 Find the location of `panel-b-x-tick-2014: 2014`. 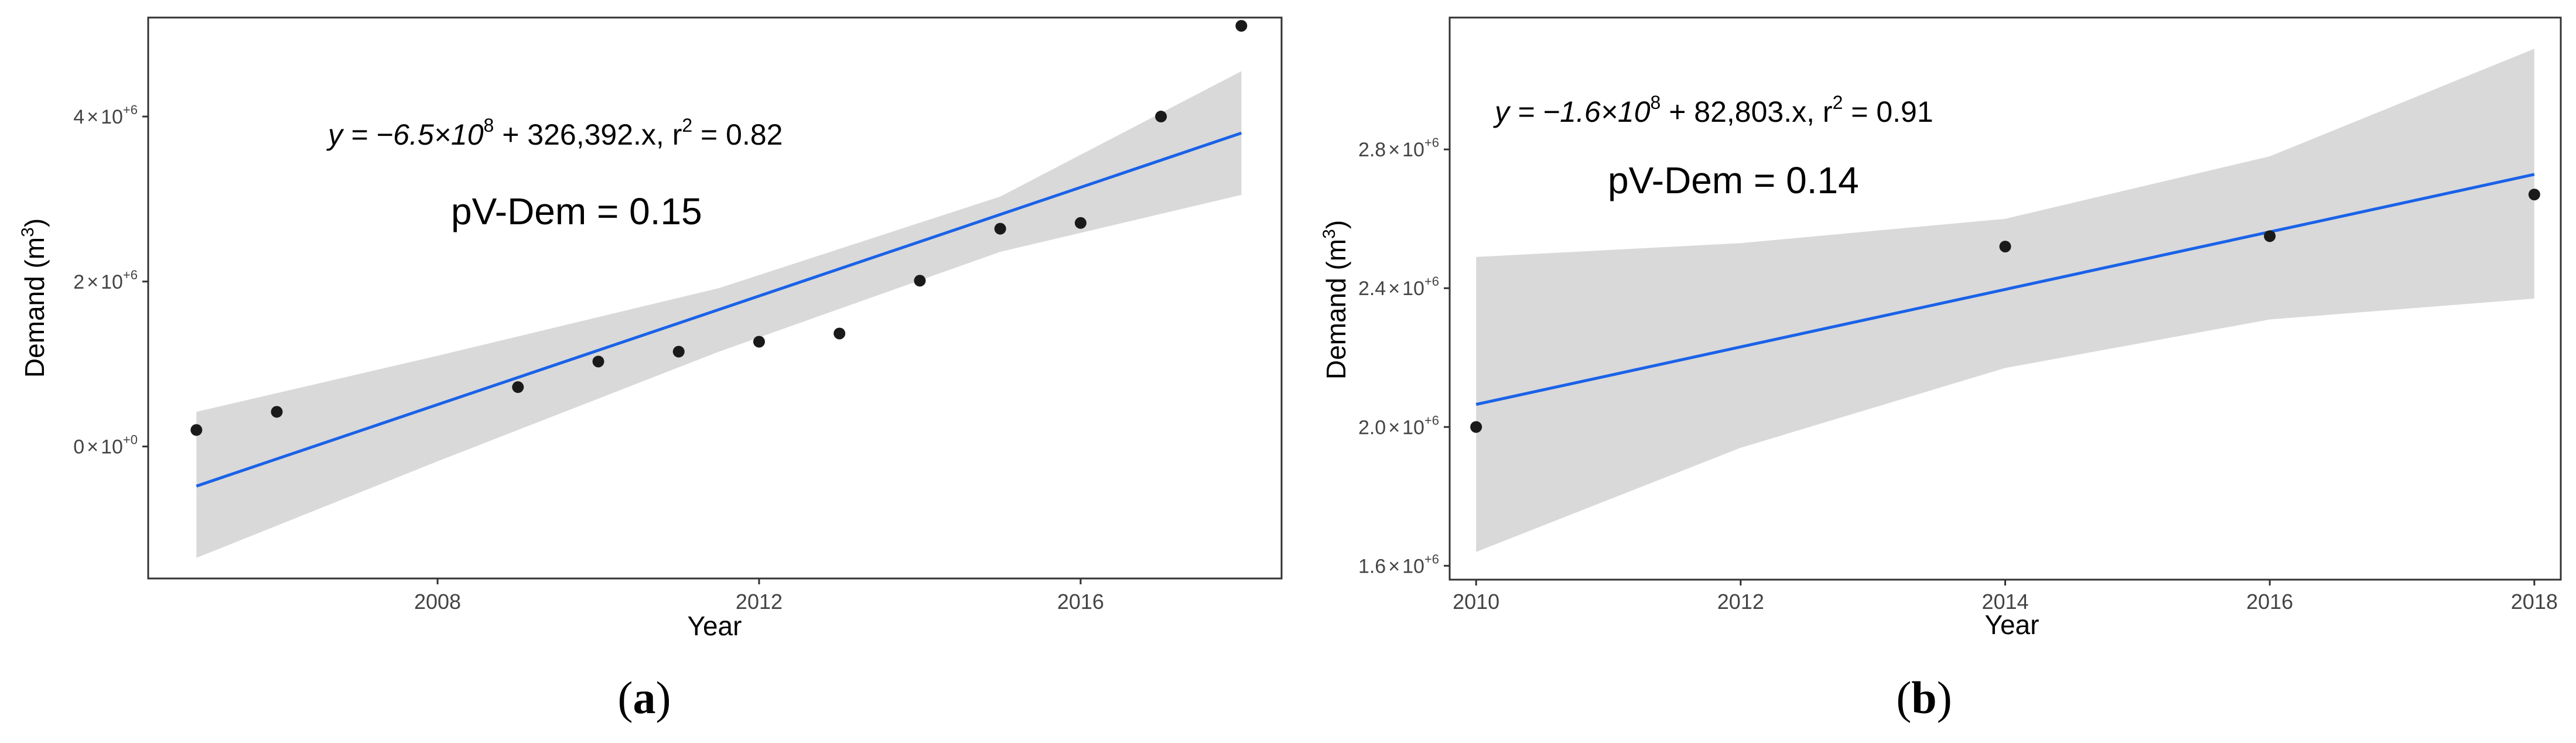

panel-b-x-tick-2014: 2014 is located at coordinates (2005, 597).